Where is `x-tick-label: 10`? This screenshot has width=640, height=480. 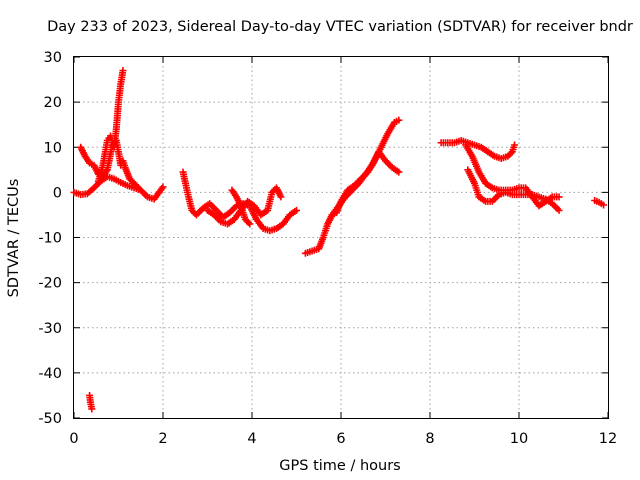 x-tick-label: 10 is located at coordinates (519, 439).